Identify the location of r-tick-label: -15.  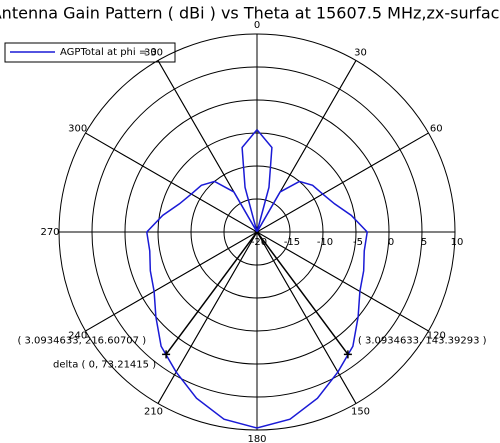
(292, 242).